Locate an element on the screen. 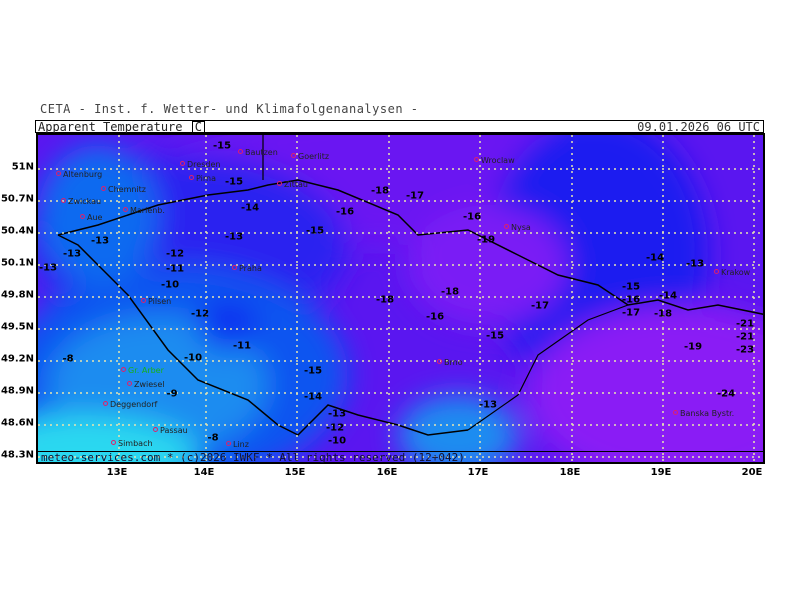  city-label: Krakow is located at coordinates (732, 273).